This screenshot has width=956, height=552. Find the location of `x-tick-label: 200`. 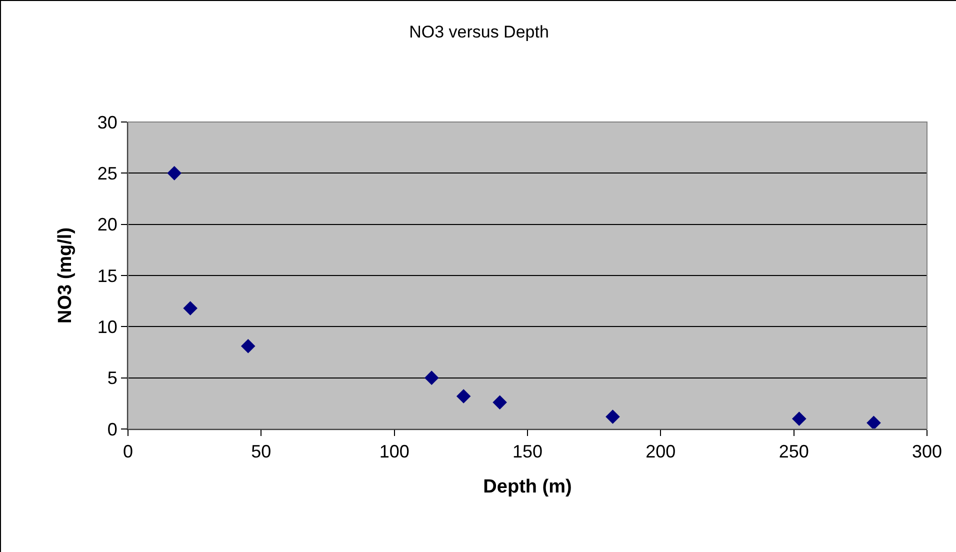

x-tick-label: 200 is located at coordinates (661, 452).